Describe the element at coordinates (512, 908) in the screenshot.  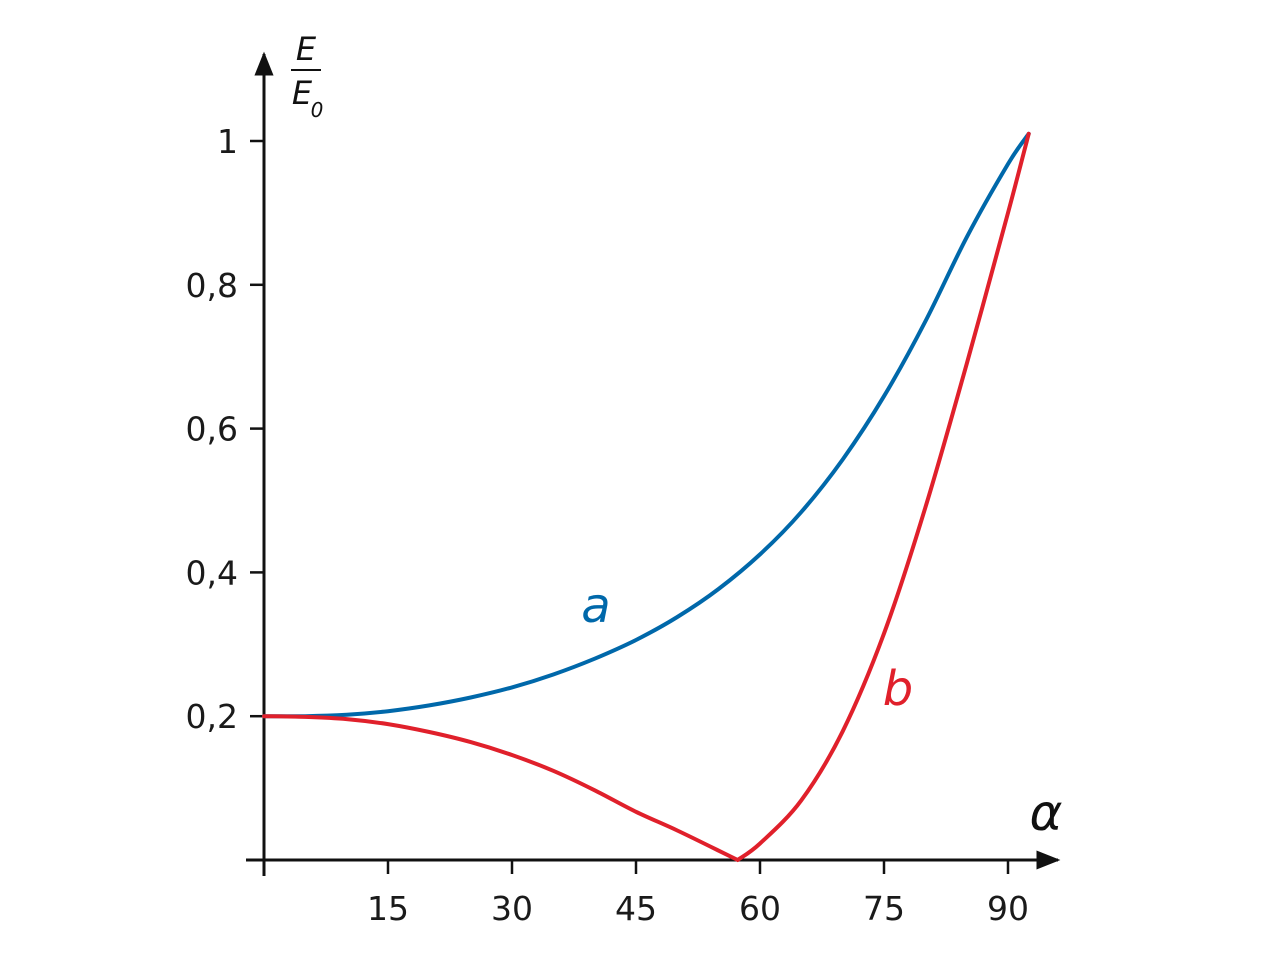
I see `x-tick-label: 30` at that location.